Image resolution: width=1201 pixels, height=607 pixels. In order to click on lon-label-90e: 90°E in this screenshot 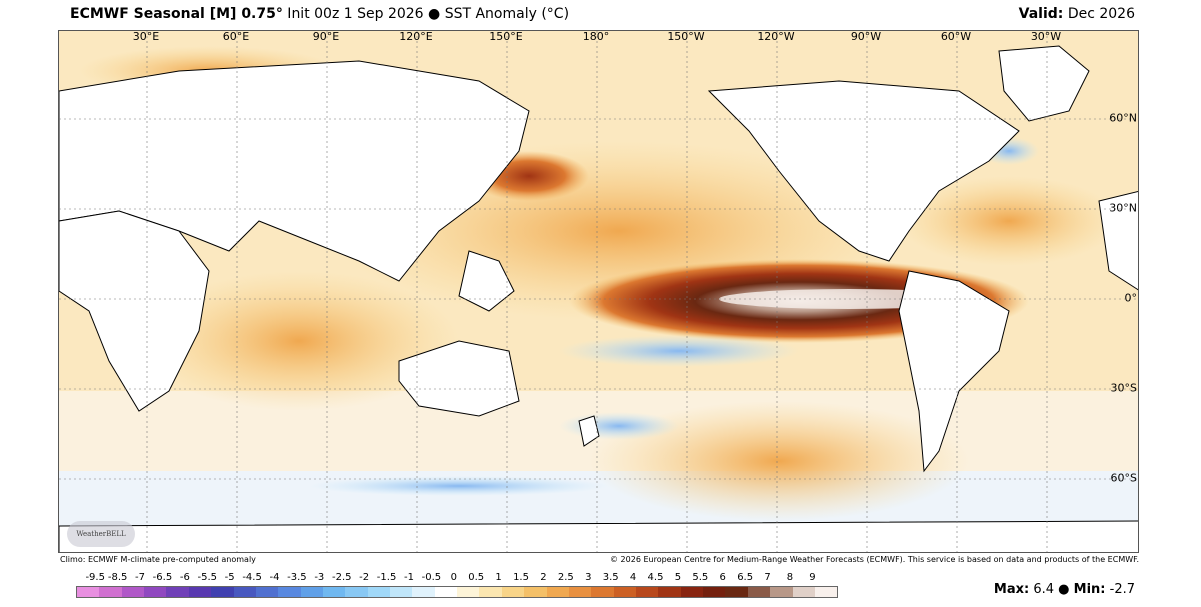, I will do `click(326, 36)`.